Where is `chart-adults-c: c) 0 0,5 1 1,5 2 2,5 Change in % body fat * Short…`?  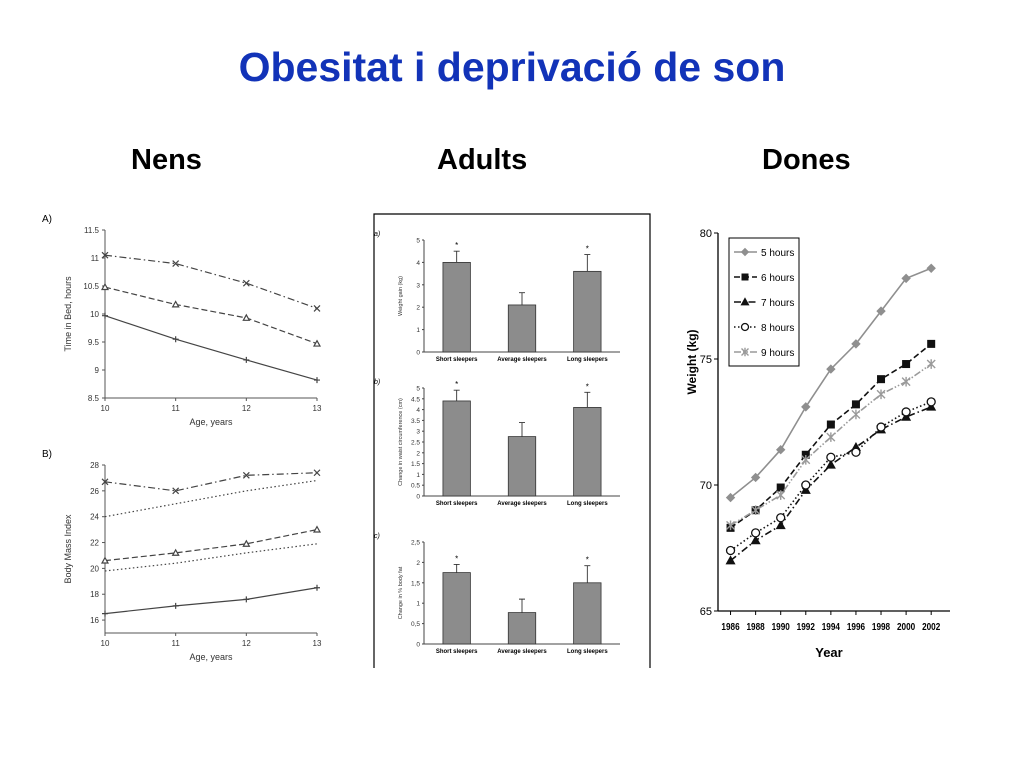
chart-adults-c: c) 0 0,5 1 1,5 2 2,5 Change in % body fat * Short… is located at coordinates (497, 594).